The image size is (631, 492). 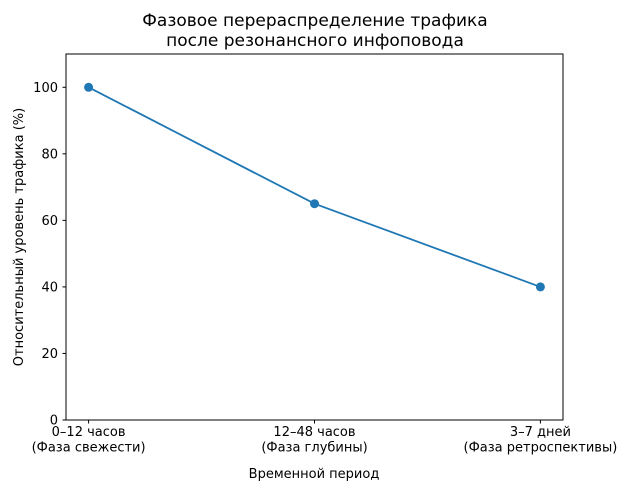 I want to click on y-axis-ticks: 0 20 40 60 80 100, so click(x=49, y=255).